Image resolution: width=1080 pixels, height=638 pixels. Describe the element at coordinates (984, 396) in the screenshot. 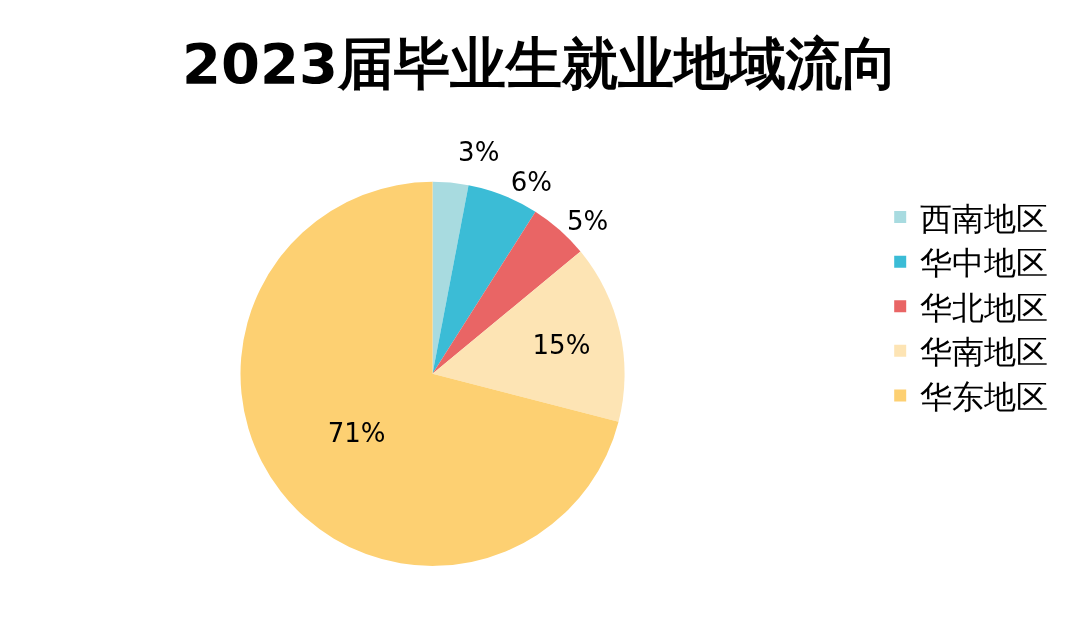

I see `legend-label: 华东地区` at that location.